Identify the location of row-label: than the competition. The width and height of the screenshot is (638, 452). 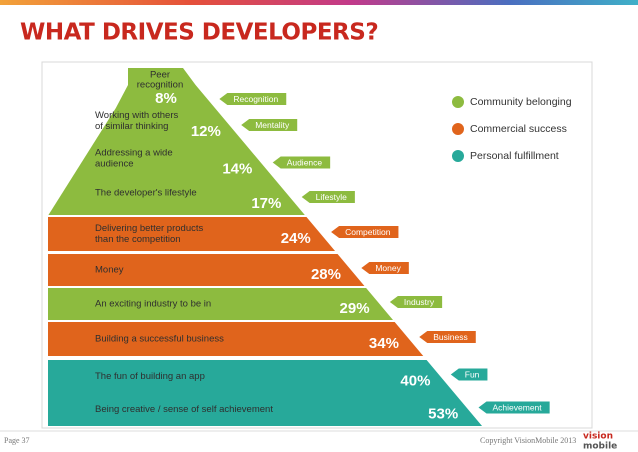
(138, 239).